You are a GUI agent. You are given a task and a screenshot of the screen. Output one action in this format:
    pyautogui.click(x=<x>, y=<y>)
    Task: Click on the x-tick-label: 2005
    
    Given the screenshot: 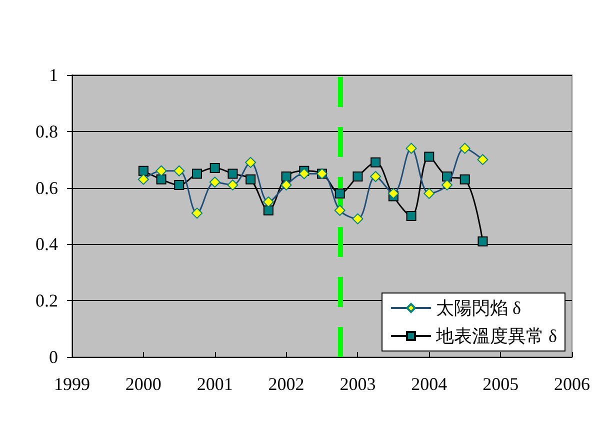 What is the action you would take?
    pyautogui.click(x=500, y=384)
    